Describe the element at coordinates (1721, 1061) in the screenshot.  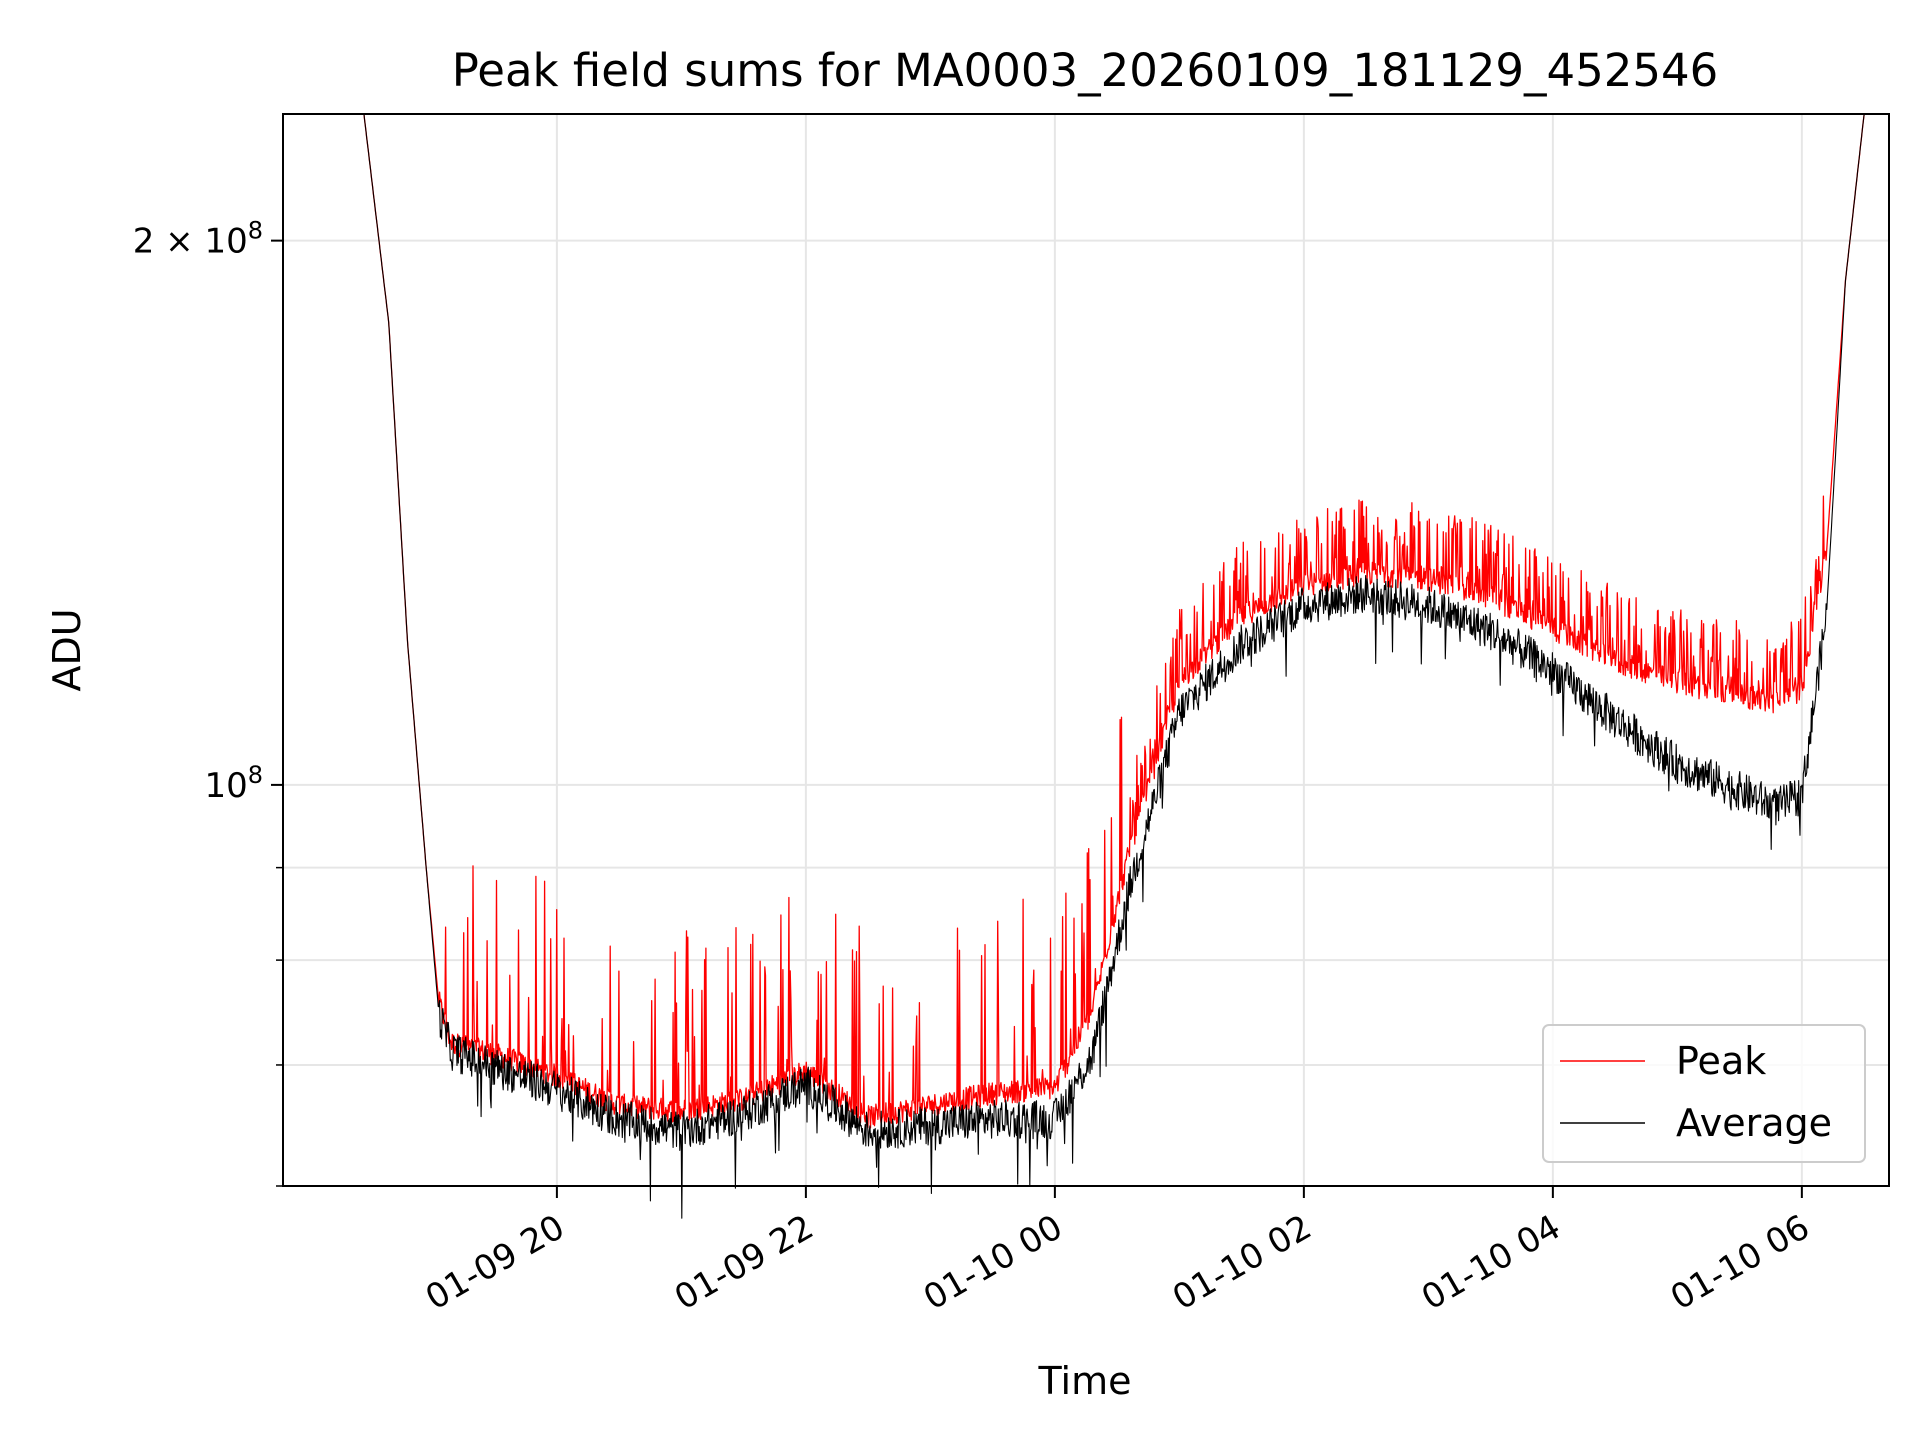
I see `legend-label-peak: Peak` at that location.